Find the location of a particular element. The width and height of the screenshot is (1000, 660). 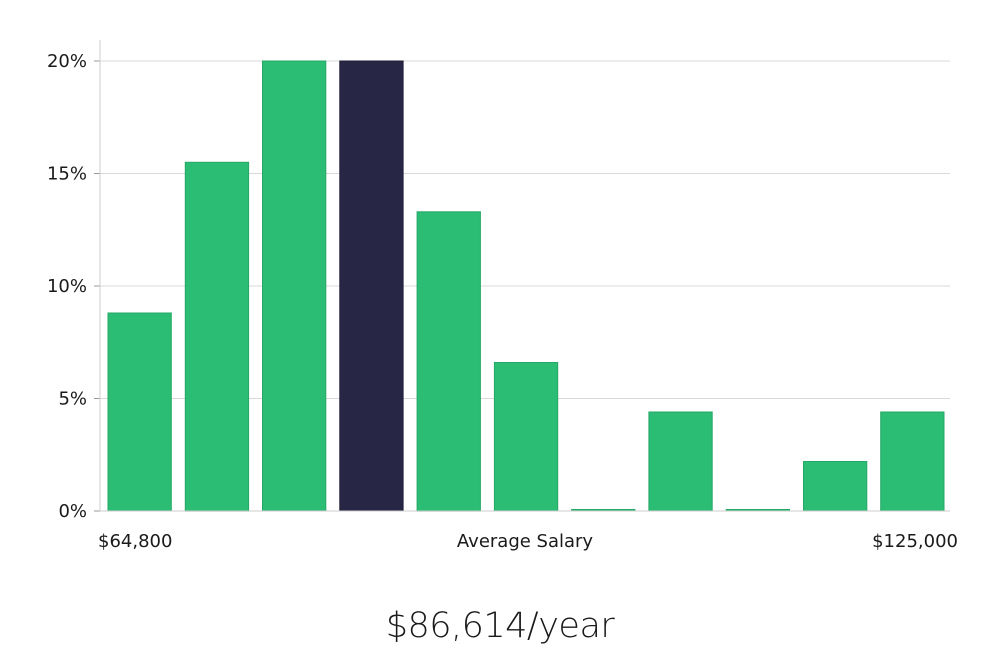

y-tick-label: 5% is located at coordinates (72, 399).